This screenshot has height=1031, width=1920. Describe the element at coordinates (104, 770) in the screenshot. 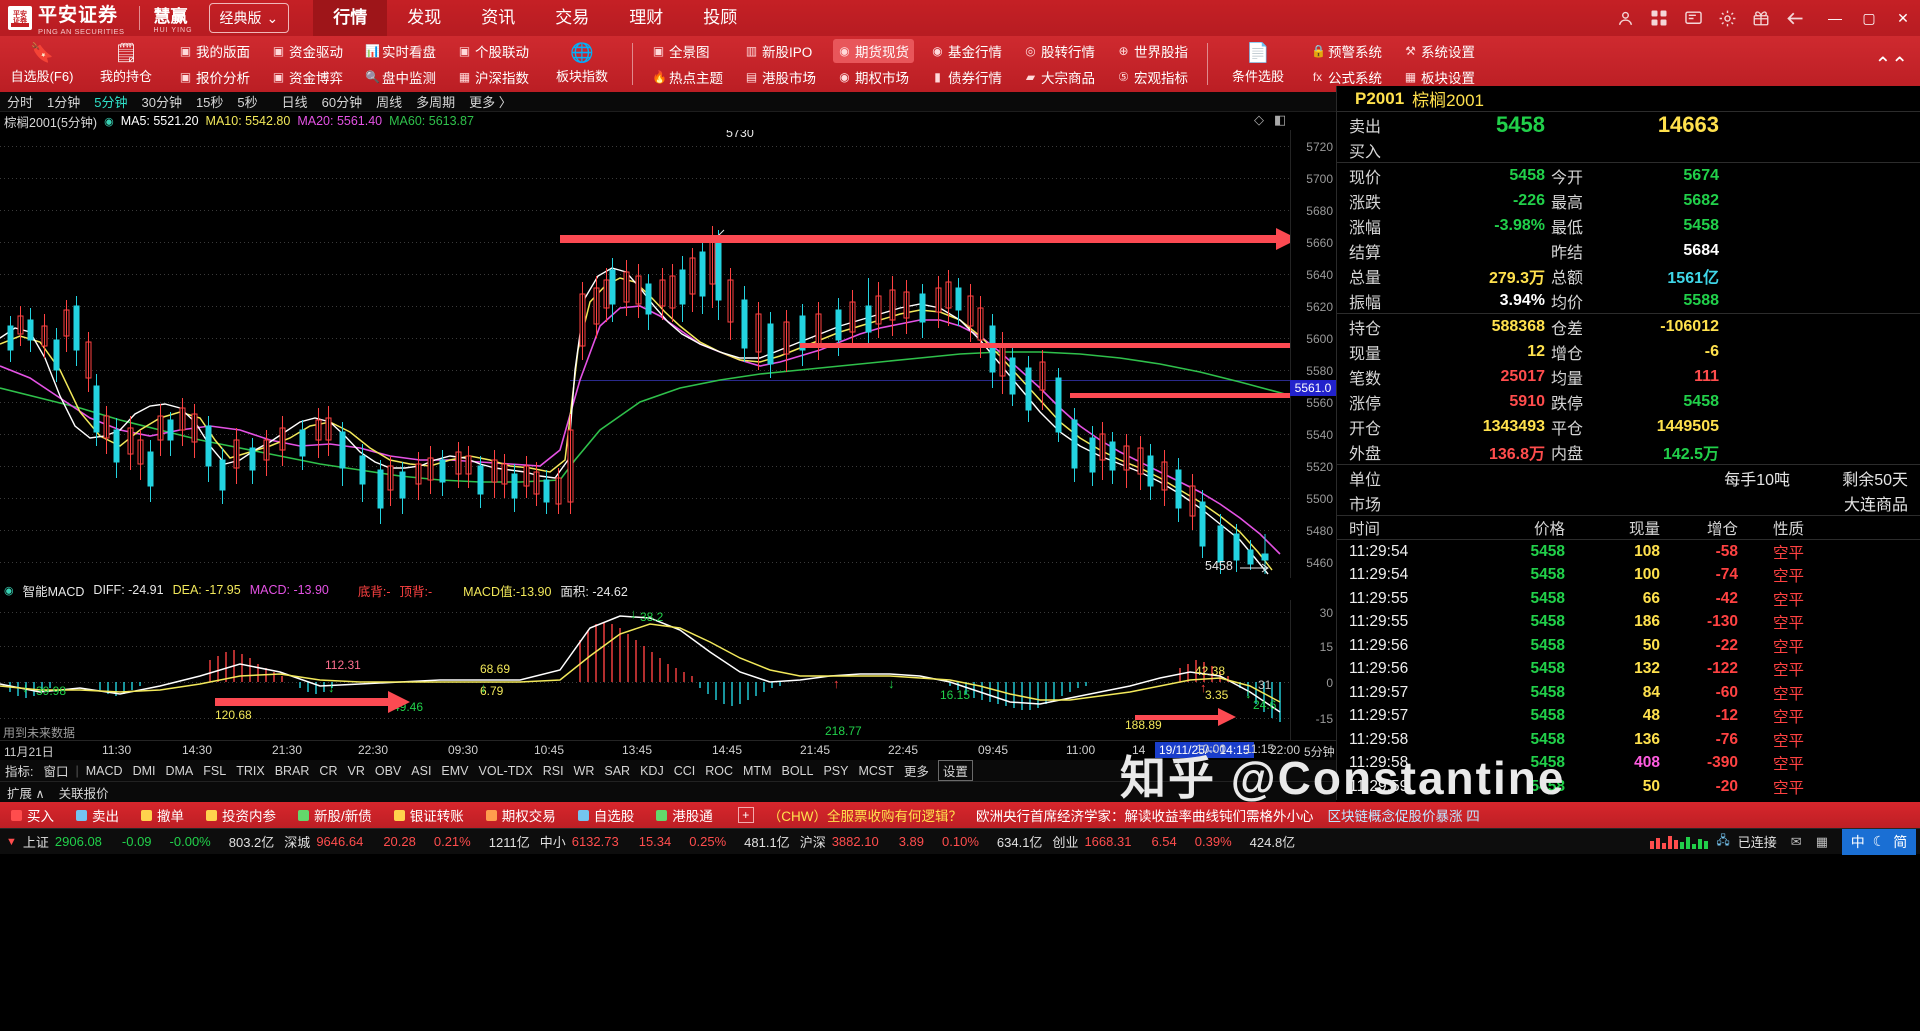

I see `ind-macd: MACD` at that location.